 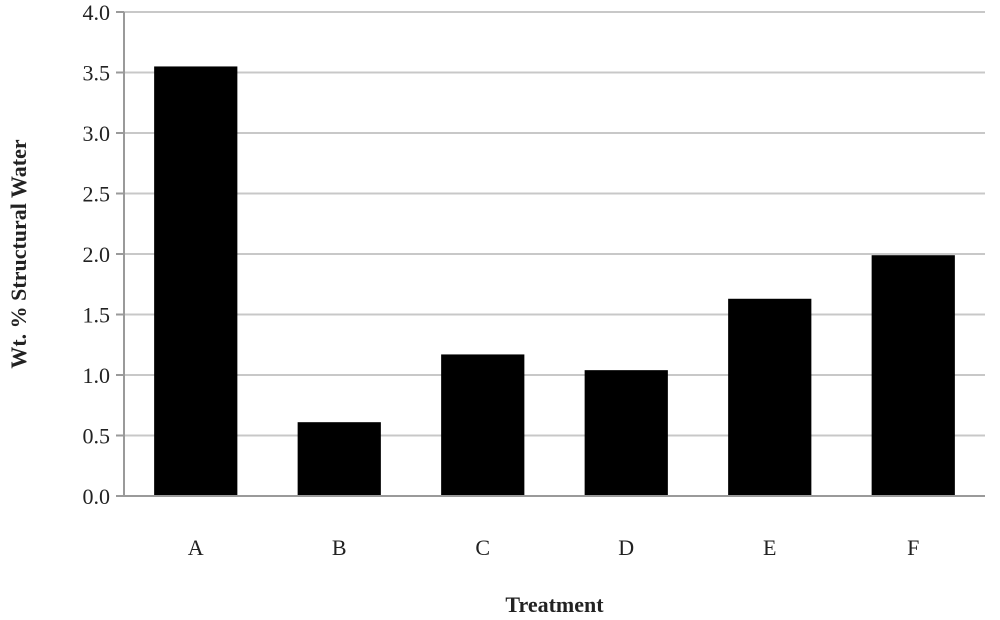 I want to click on bar-a, so click(x=196, y=281).